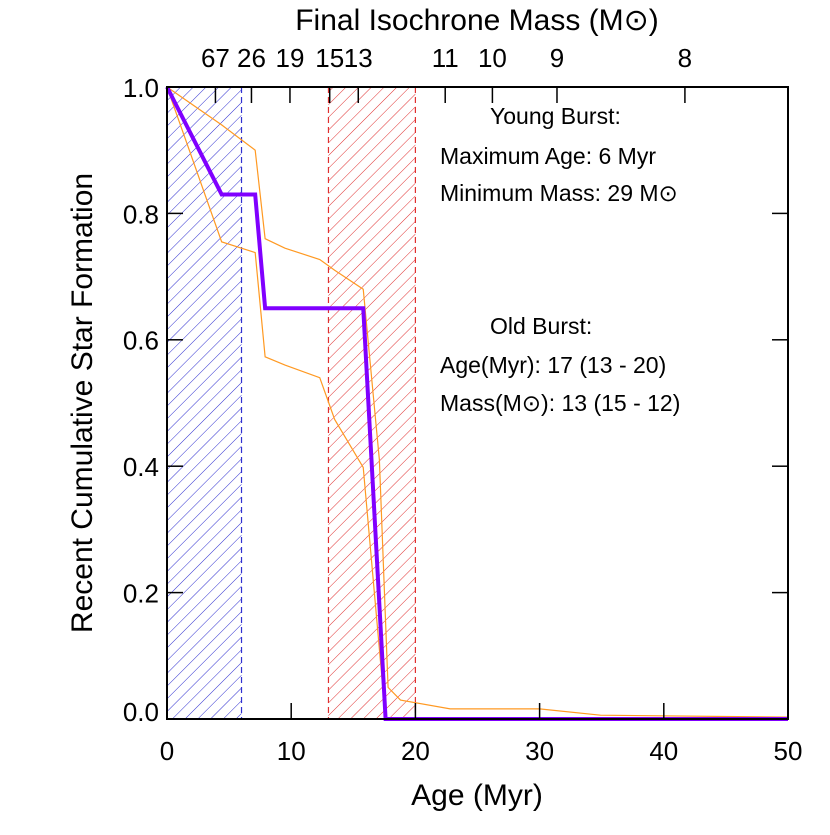  I want to click on y-tick-label: 0.0, so click(141, 712).